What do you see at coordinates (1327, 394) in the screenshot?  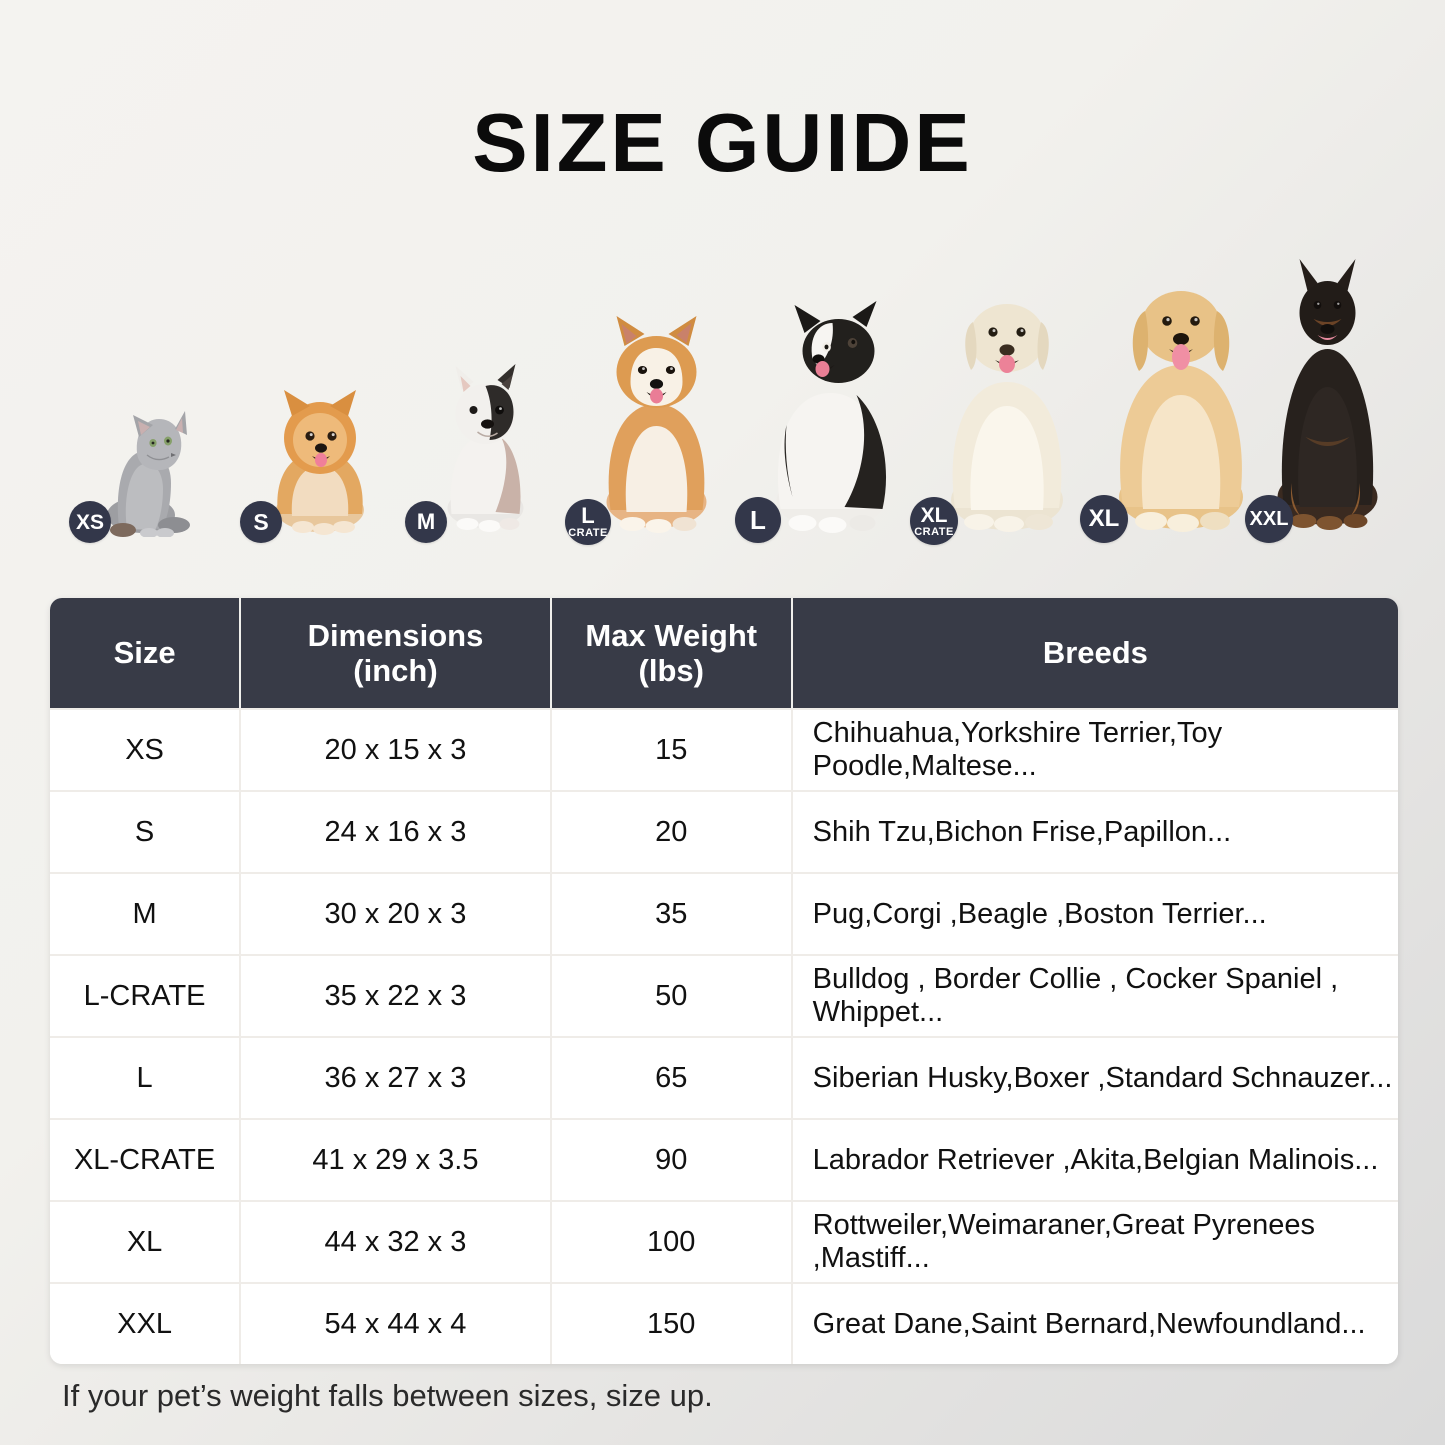 I see `dog-xxl-illustration` at bounding box center [1327, 394].